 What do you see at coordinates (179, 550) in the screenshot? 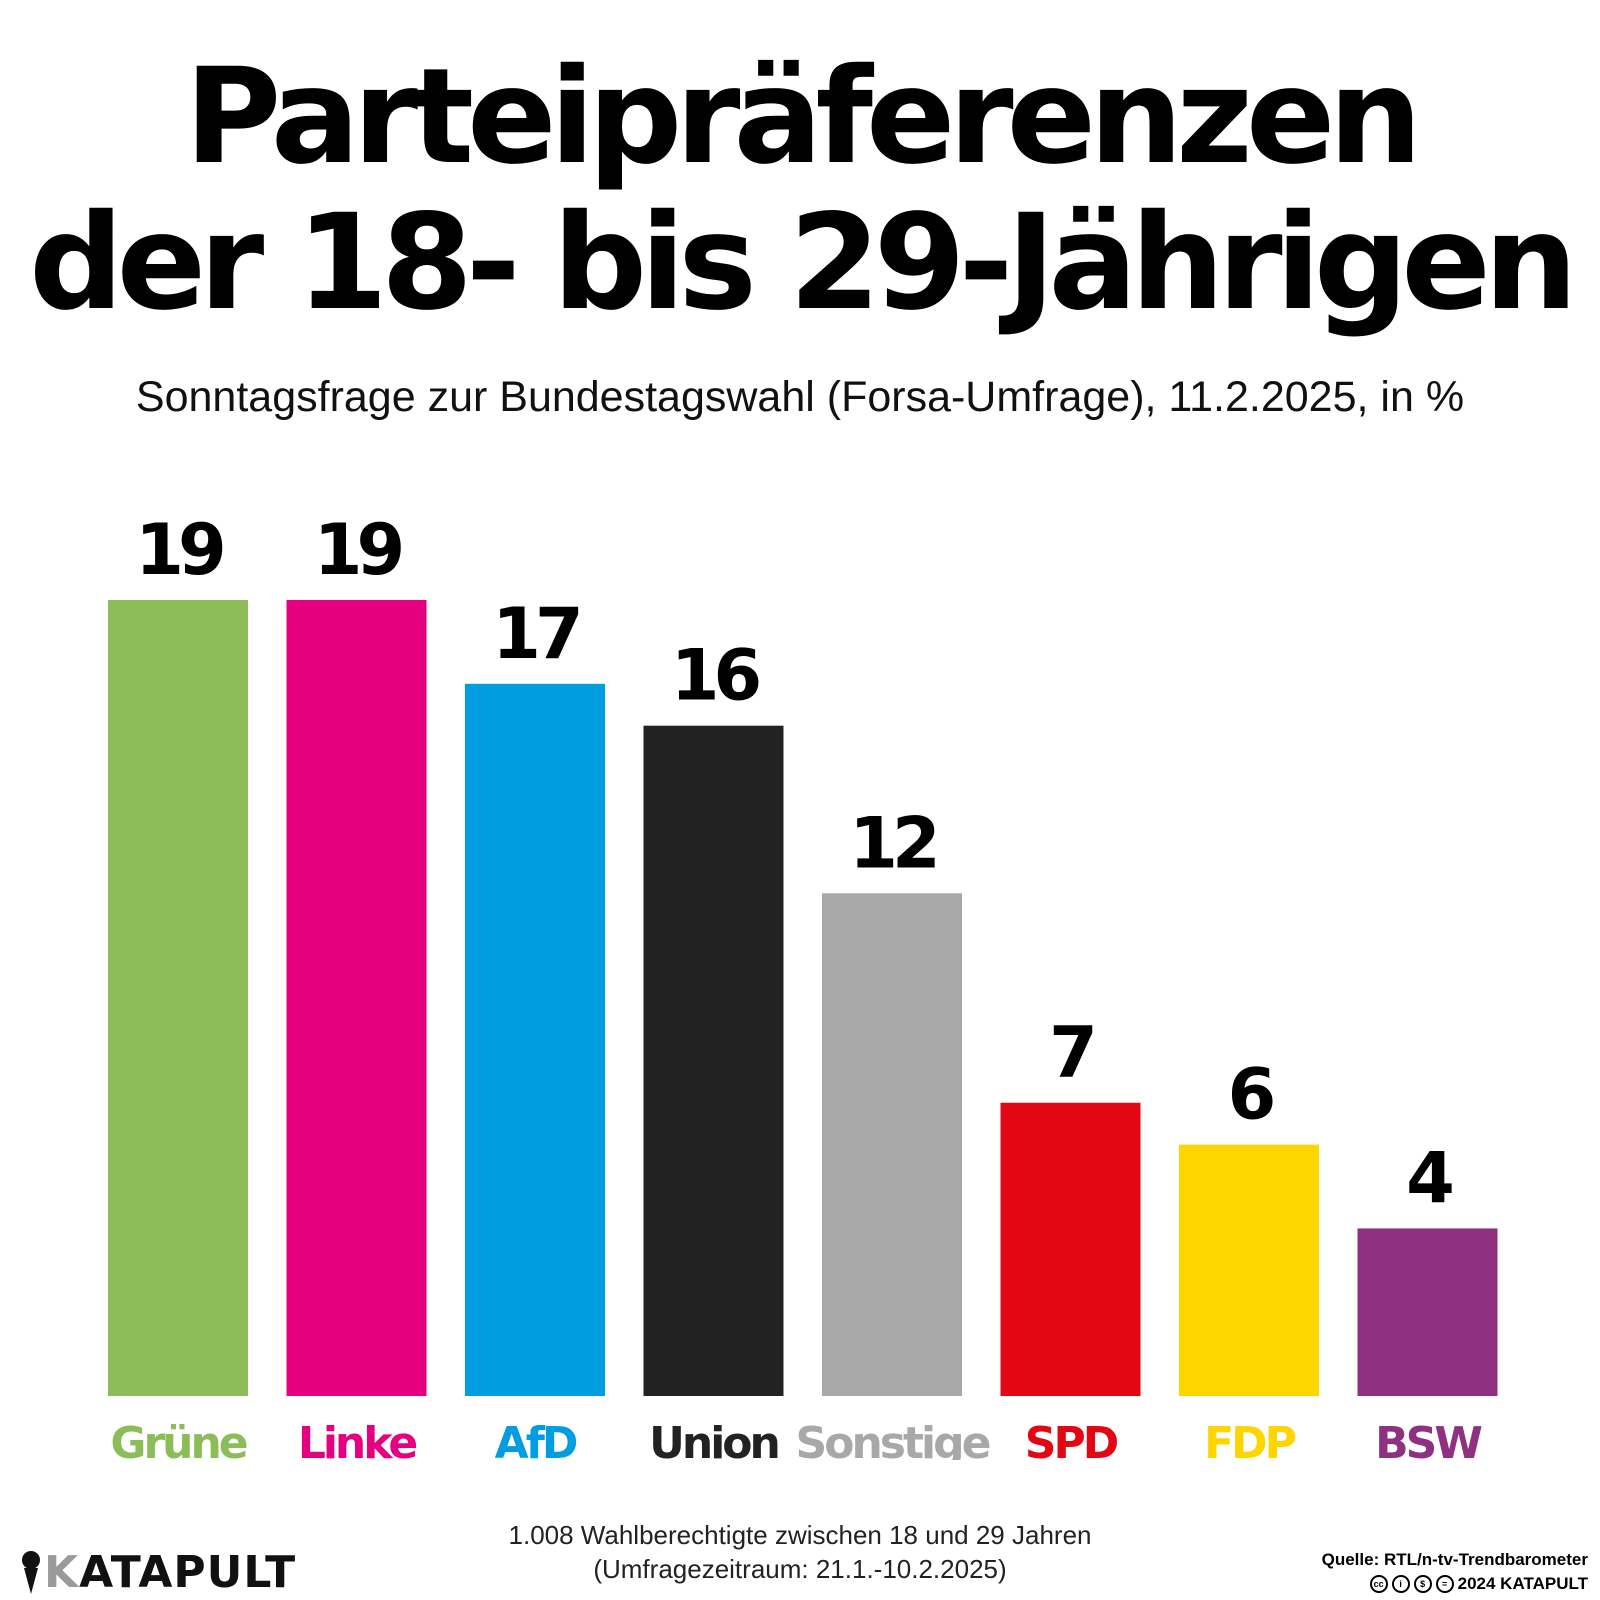
I see `value-label-grüne: 19` at bounding box center [179, 550].